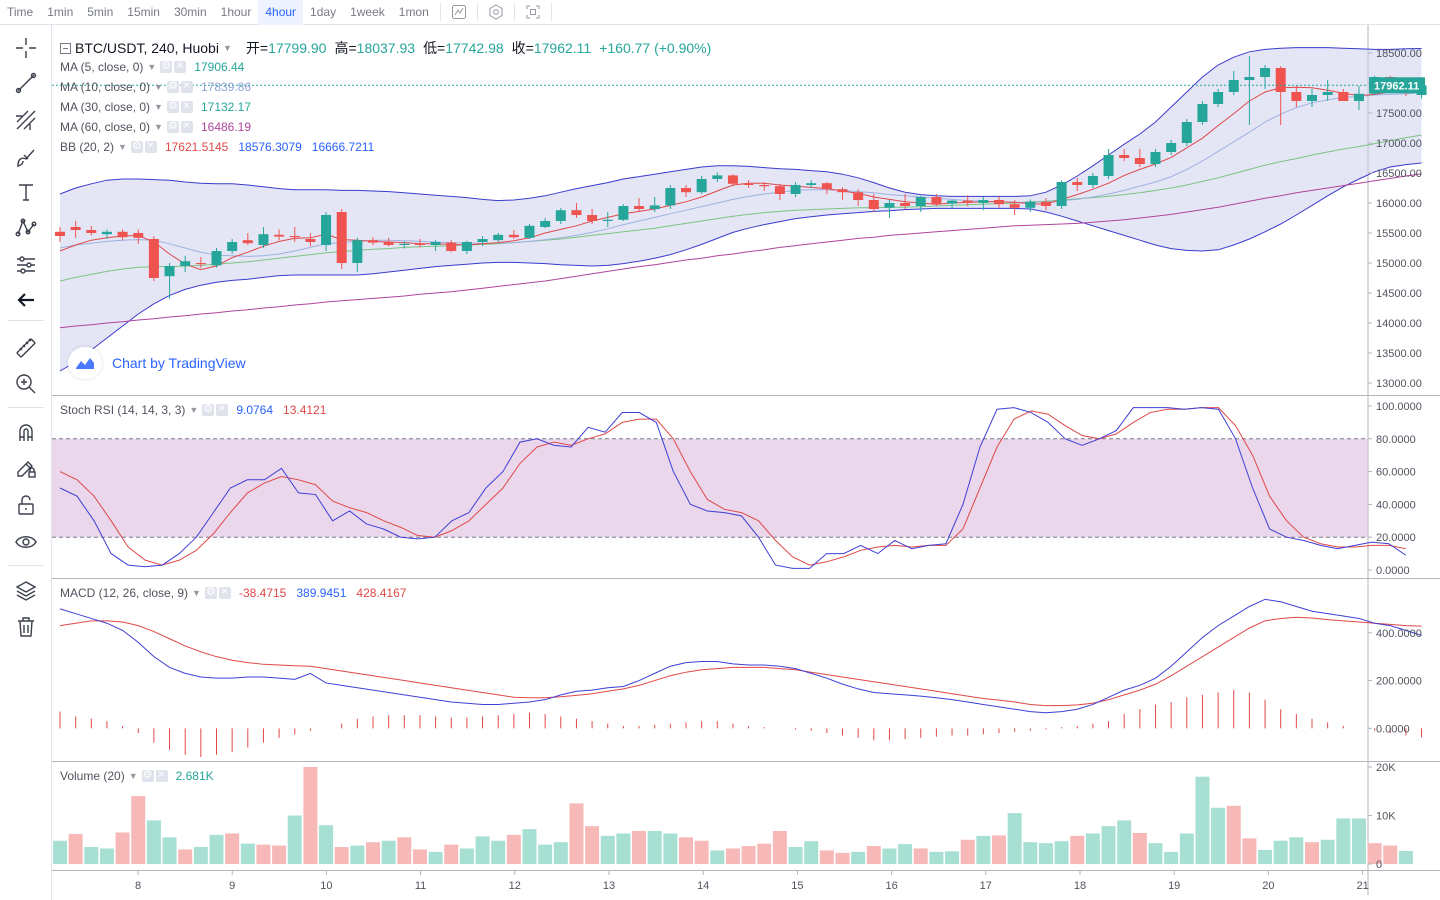 The image size is (1440, 900). Describe the element at coordinates (891, 886) in the screenshot. I see `time-tick-label: 16` at that location.